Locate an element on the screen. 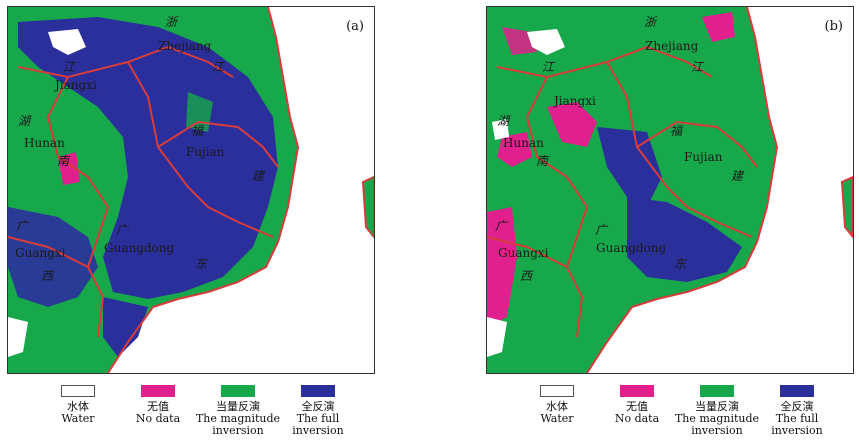 The height and width of the screenshot is (447, 859). panel-label-a: (a) is located at coordinates (355, 26).